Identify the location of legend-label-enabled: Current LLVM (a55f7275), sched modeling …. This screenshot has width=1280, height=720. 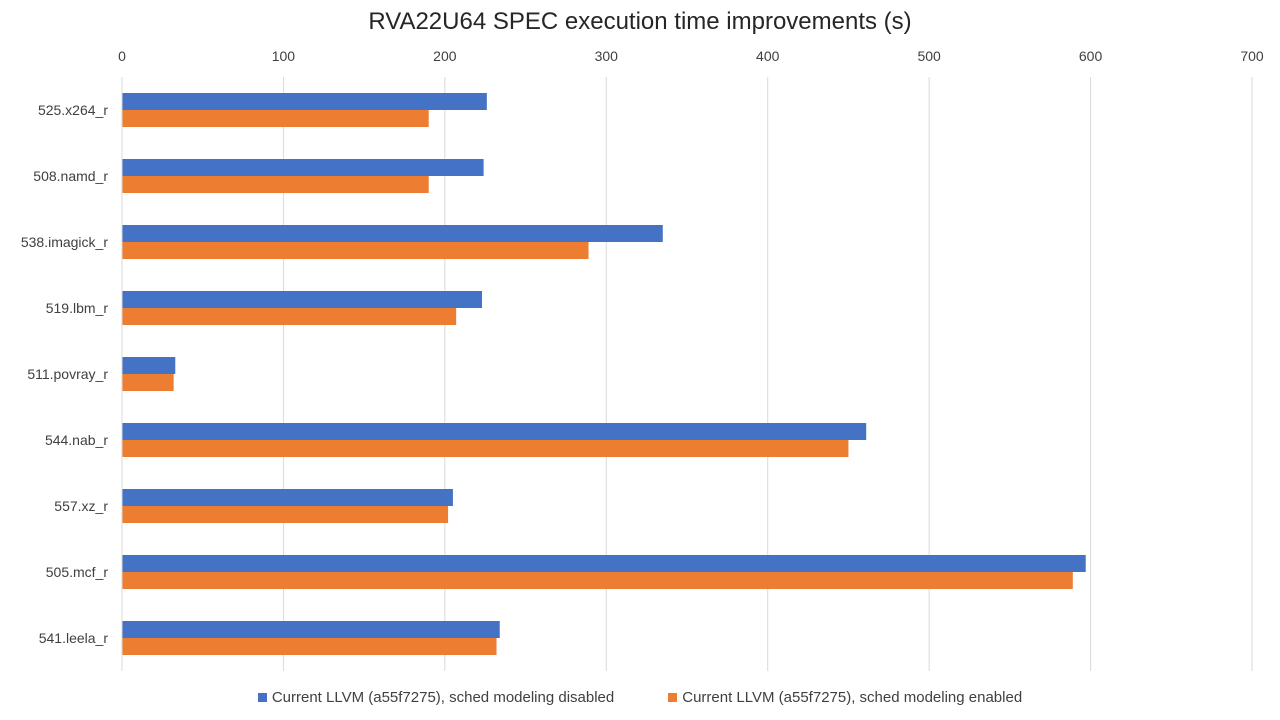
(852, 697).